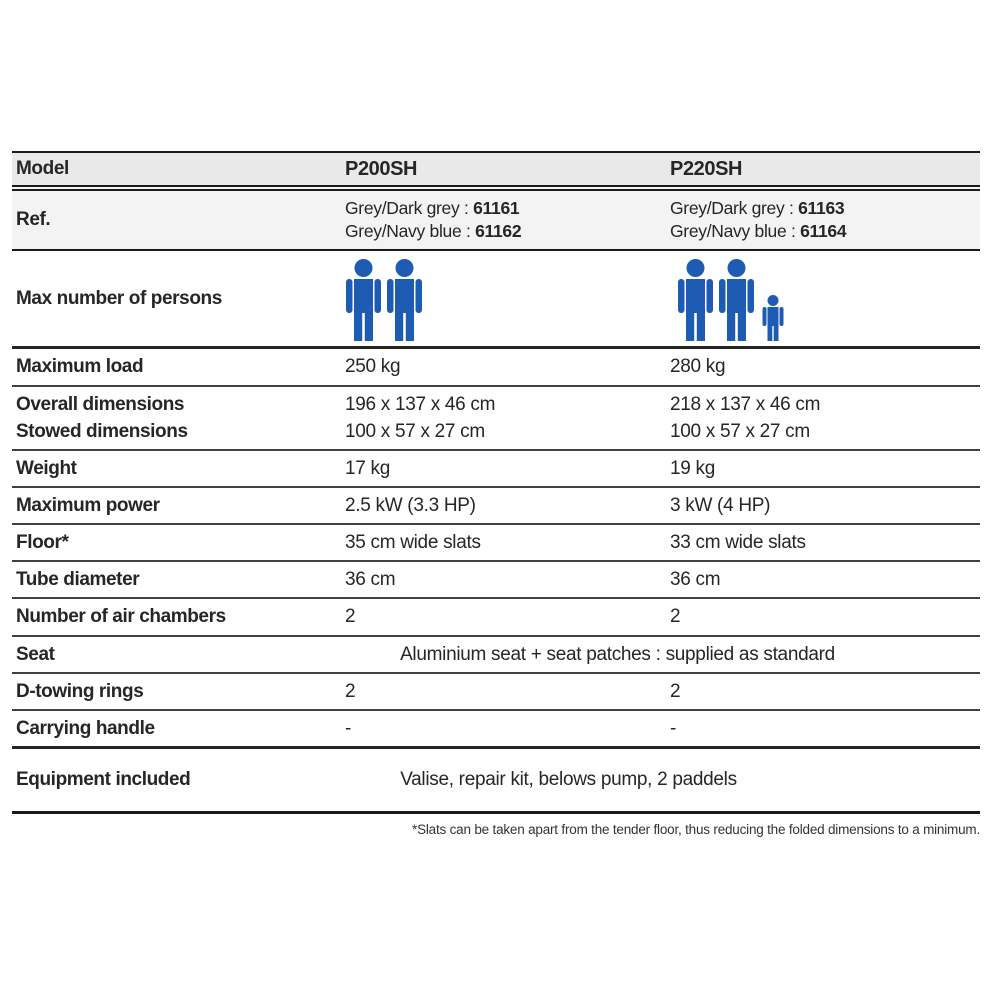  I want to click on dimensions-p200sh: 196 x 137 x 46 cm 100 x 57 x 27 cm, so click(507, 418).